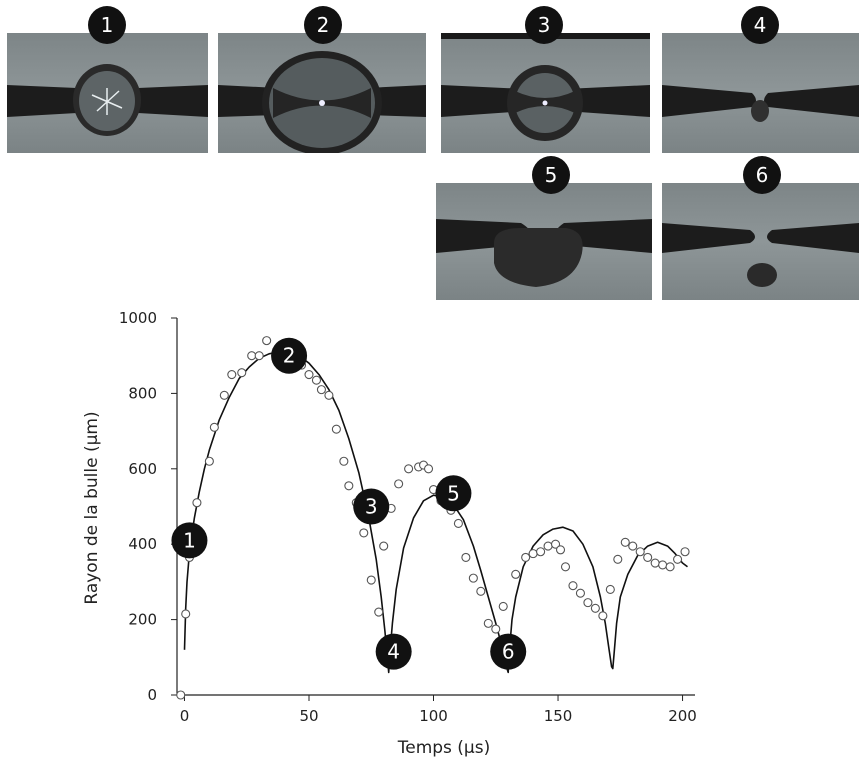 The height and width of the screenshot is (760, 863). Describe the element at coordinates (142, 469) in the screenshot. I see `y-tick-label: 600` at that location.